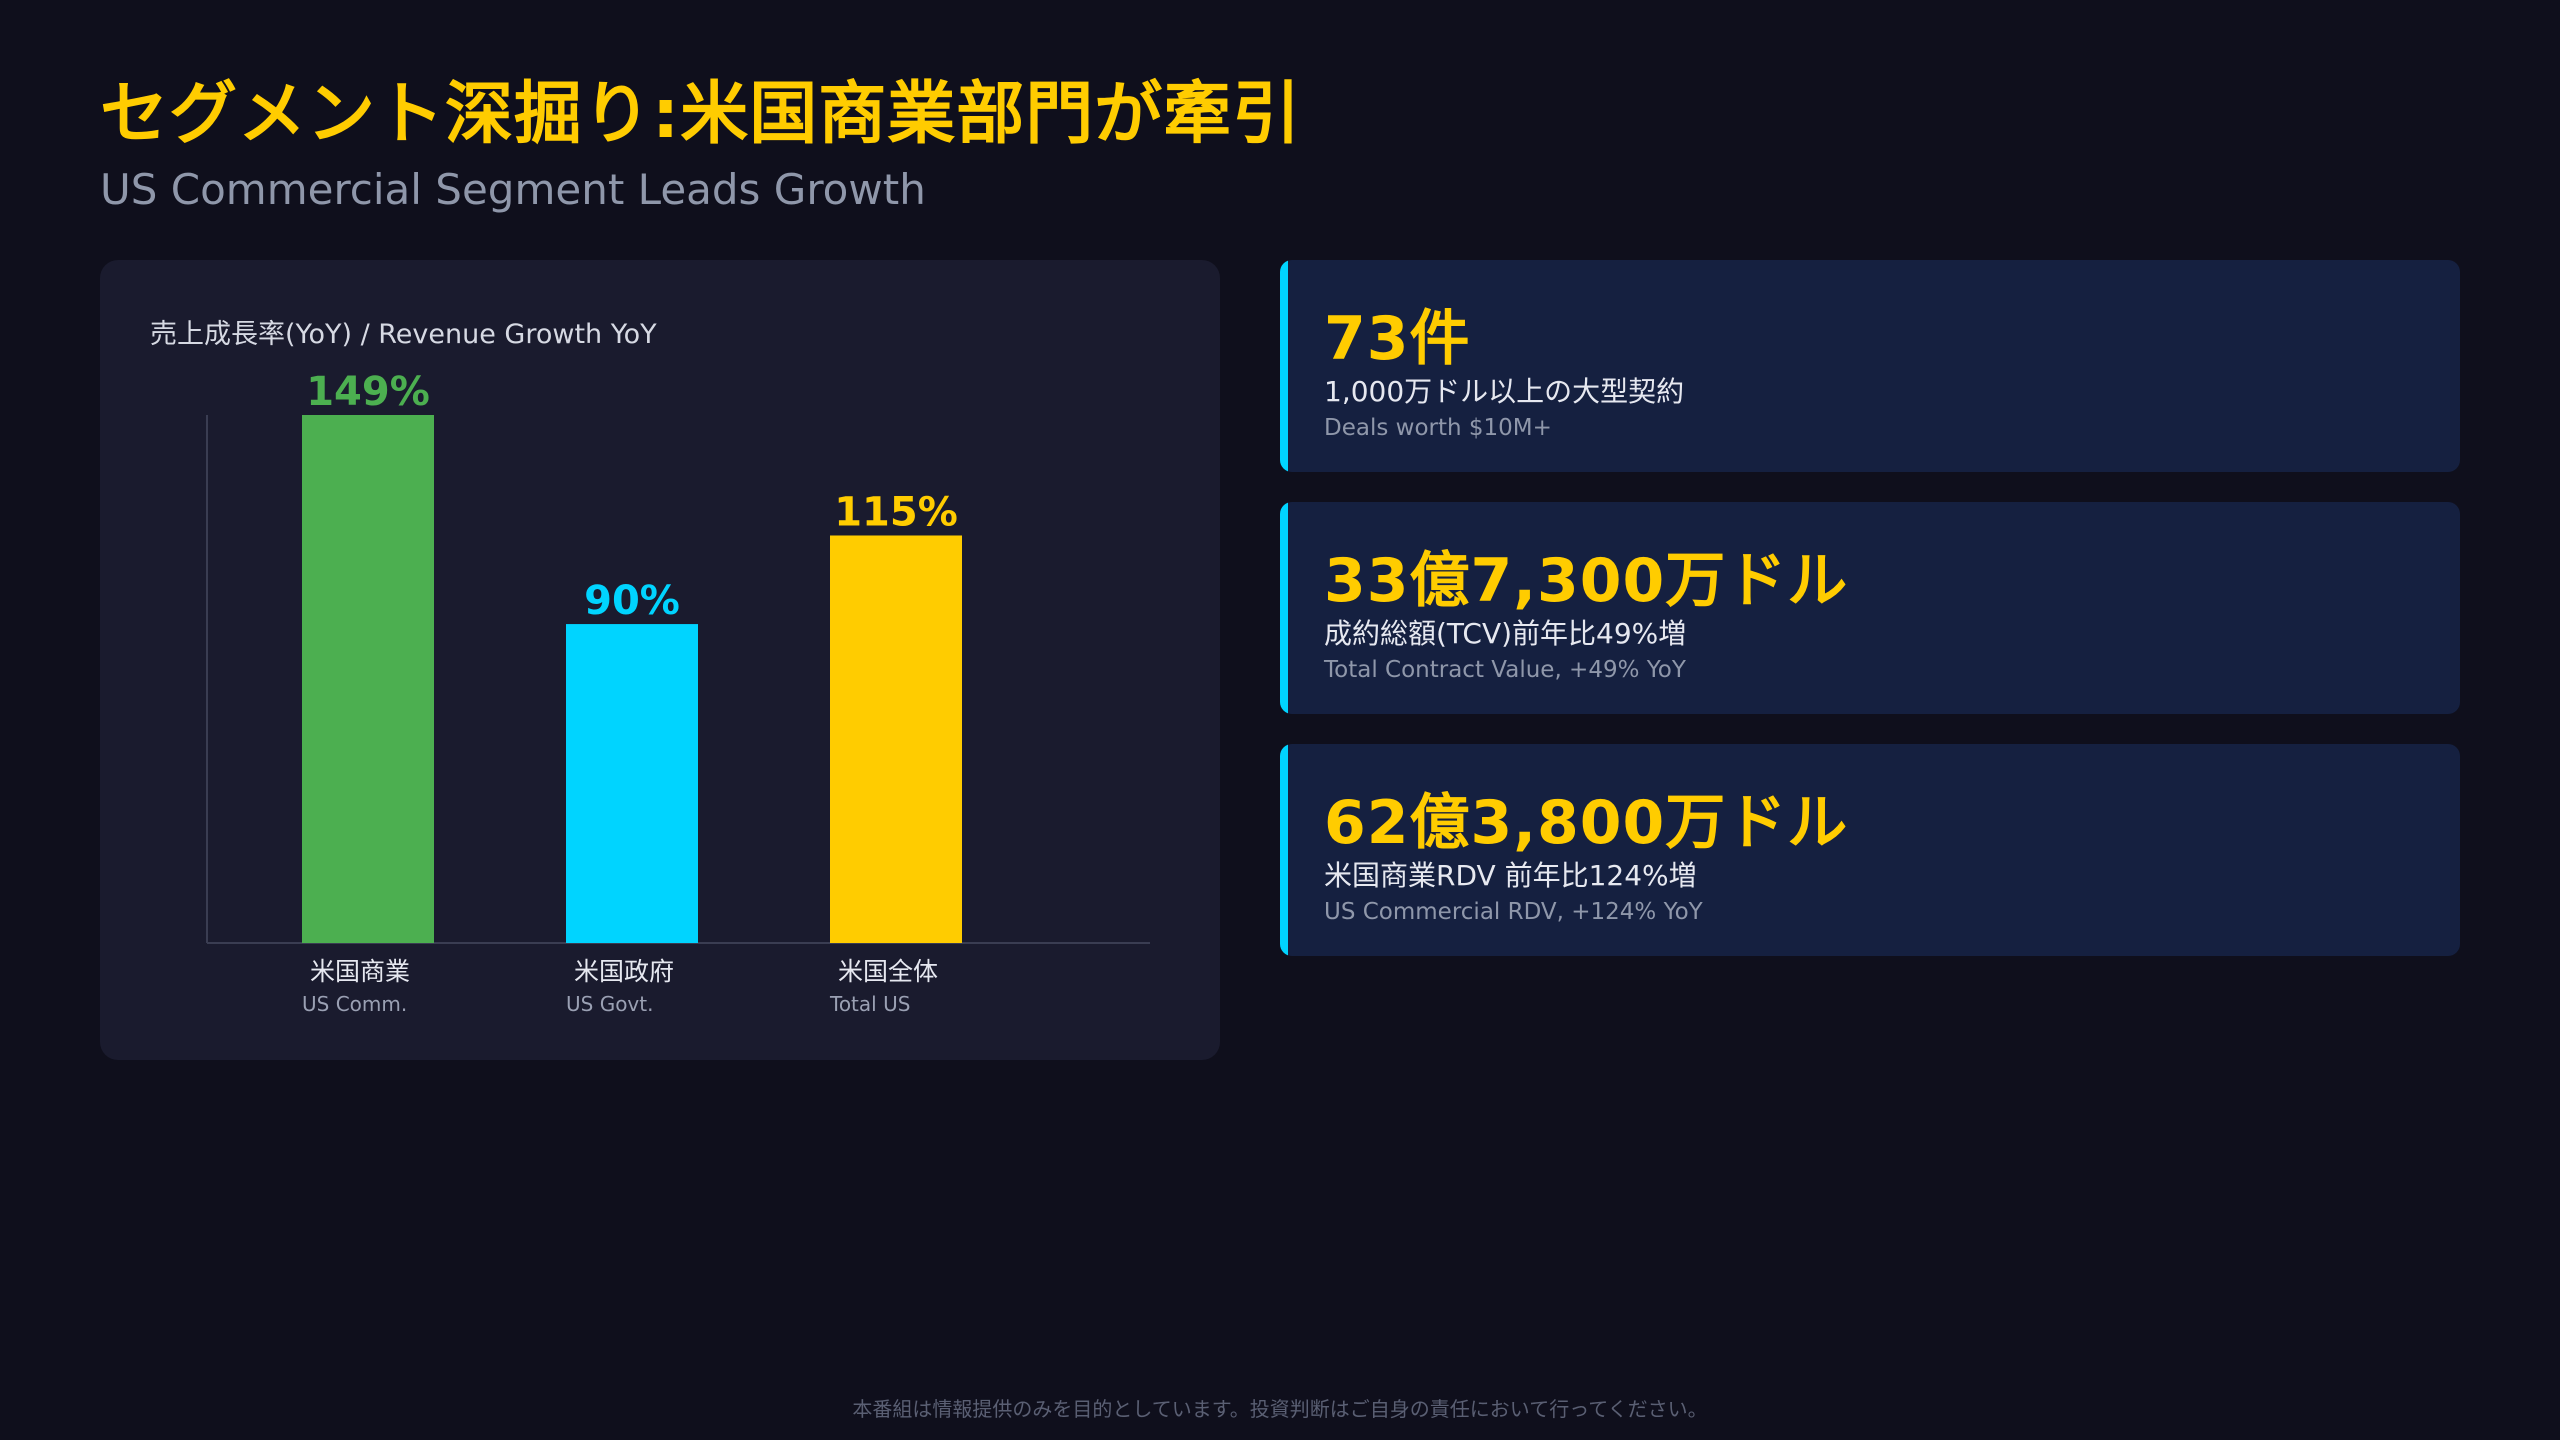 The image size is (2560, 1440). Describe the element at coordinates (701, 114) in the screenshot. I see `page-title: セグメント深掘り:米国商業部門が牽引` at that location.